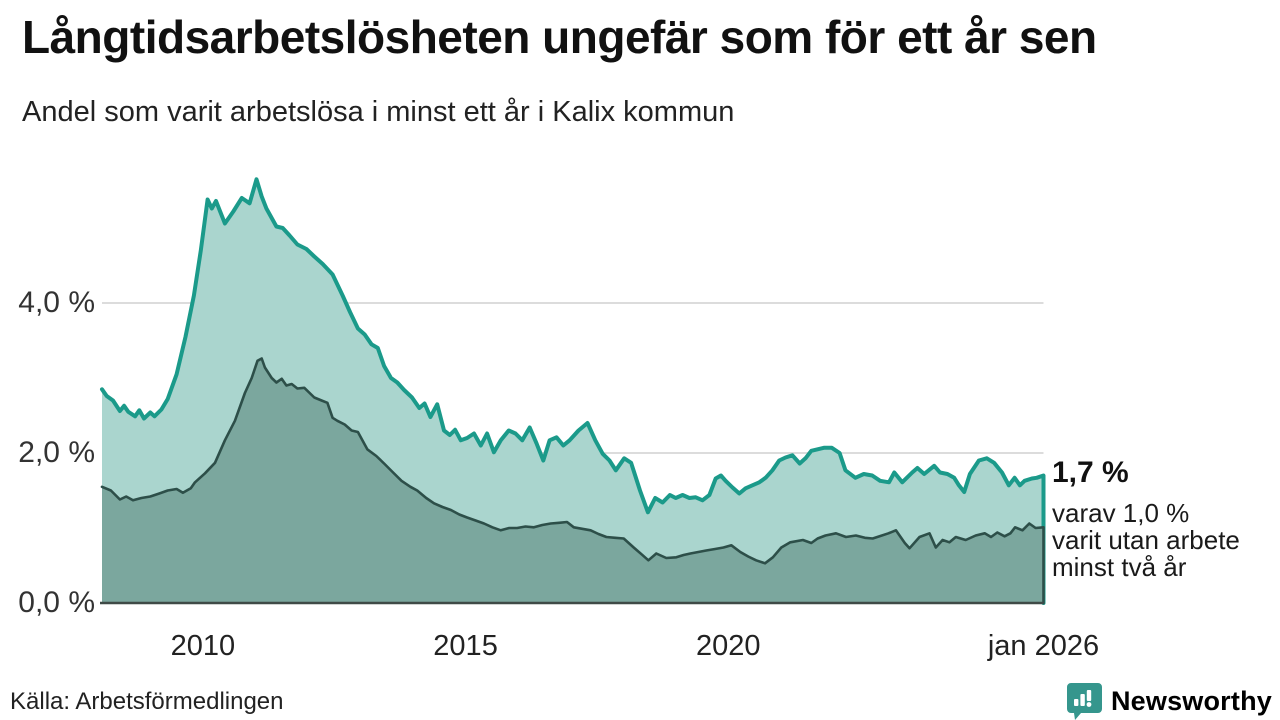  Describe the element at coordinates (1090, 472) in the screenshot. I see `latest-total-value: 1,7 %` at that location.